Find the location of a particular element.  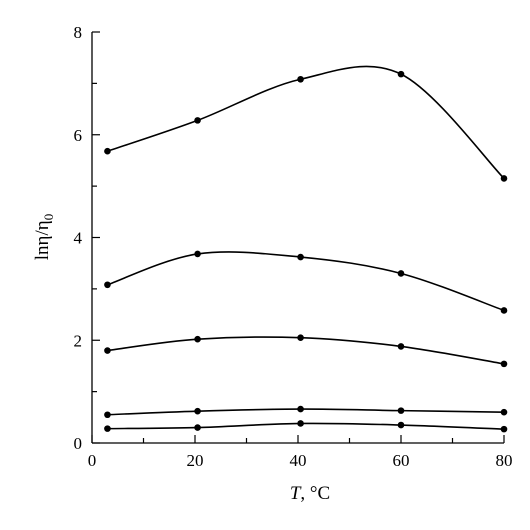

y-tick-label: 0 is located at coordinates (78, 443).